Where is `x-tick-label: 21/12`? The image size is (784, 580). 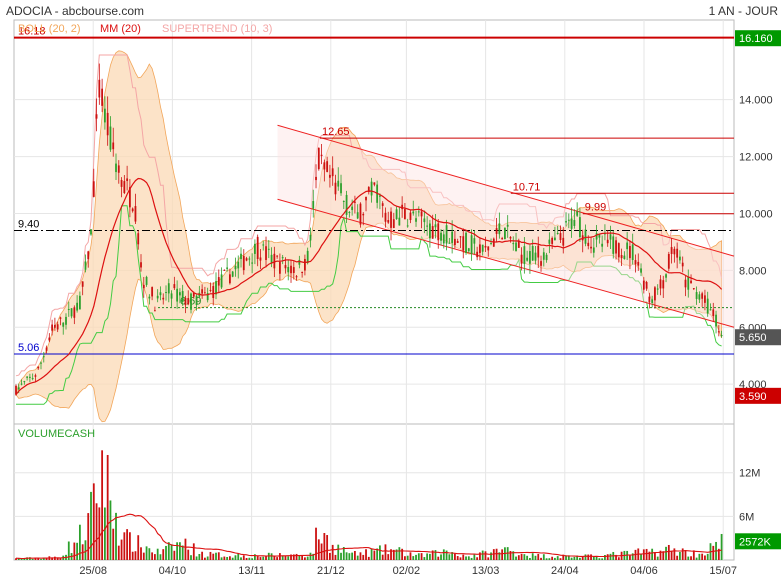 x-tick-label: 21/12 is located at coordinates (331, 571).